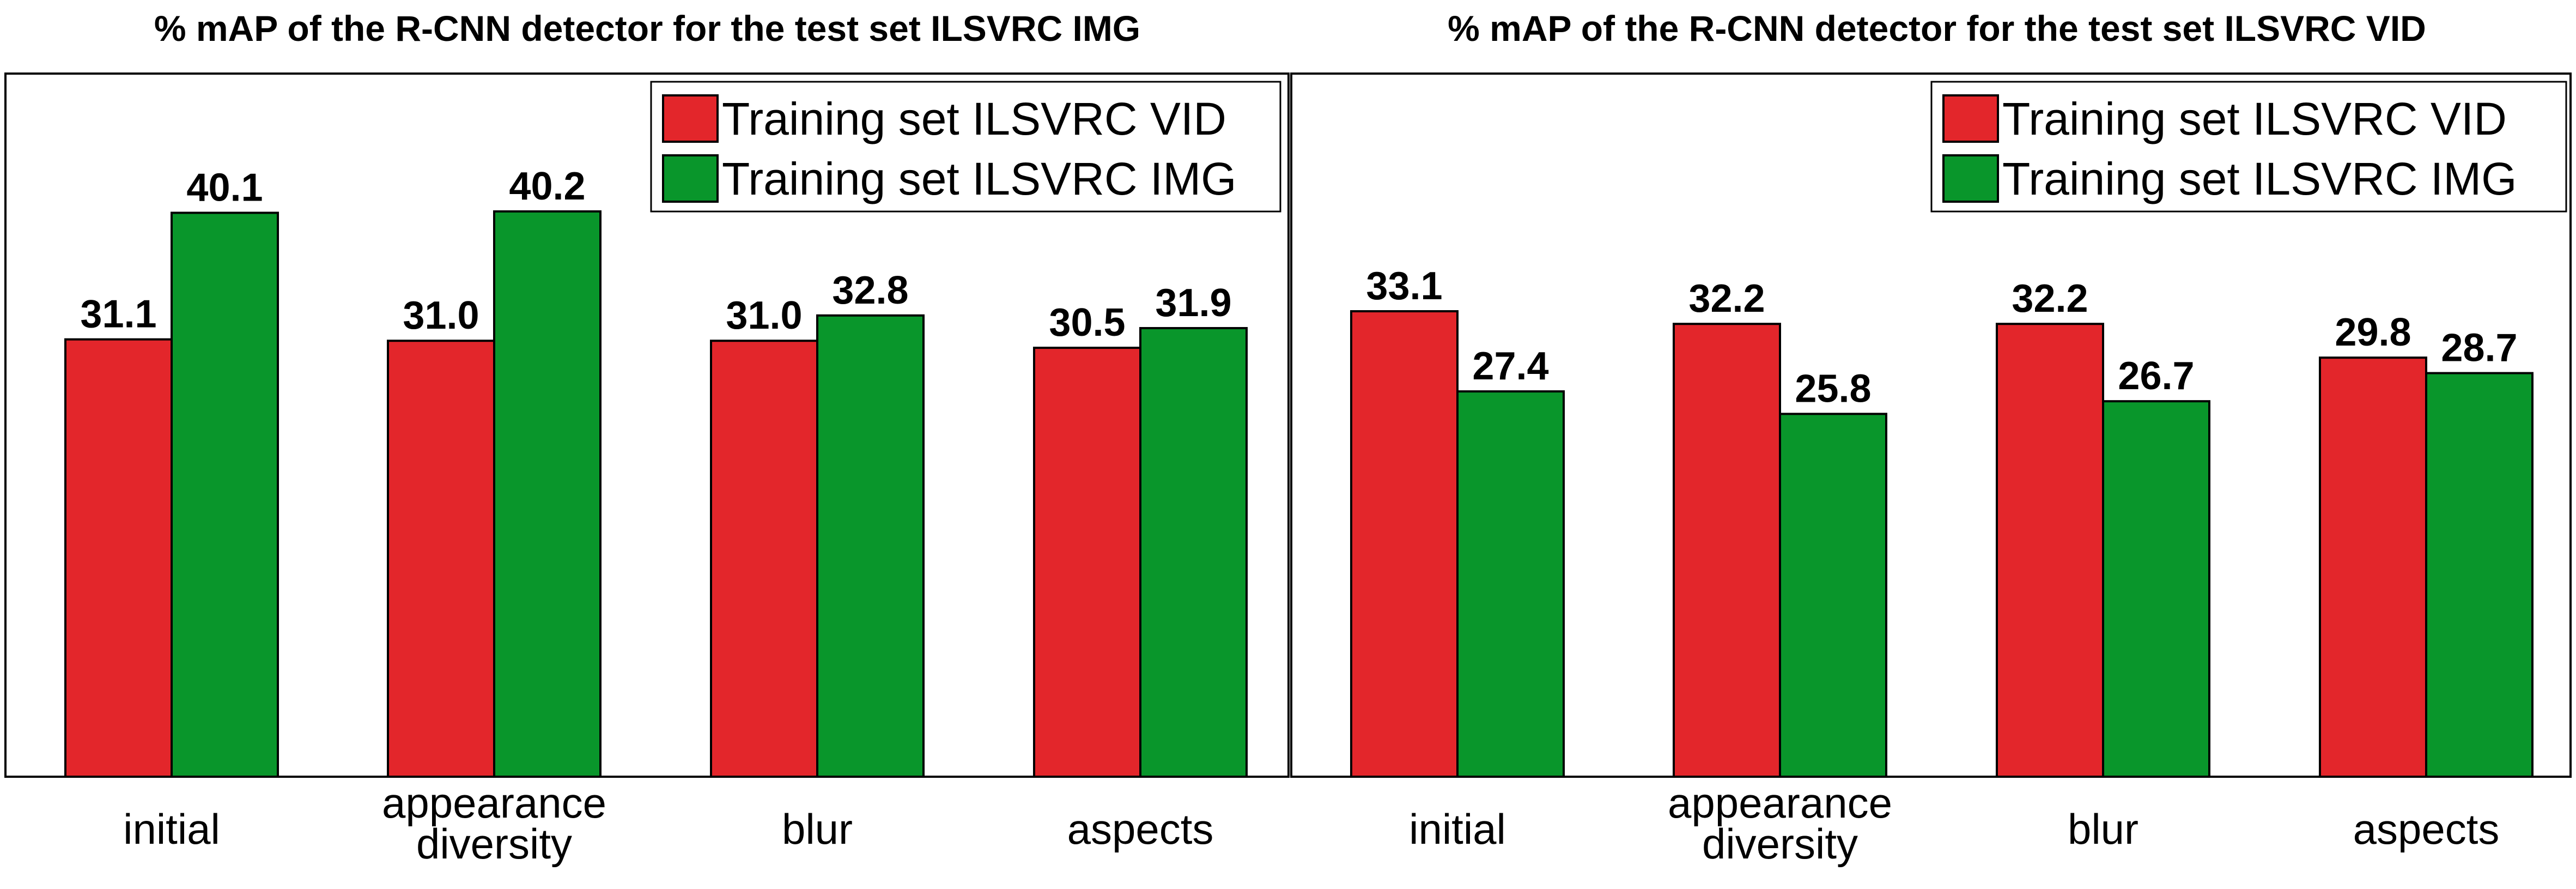 The image size is (2576, 889). I want to click on data-label: 26.7, so click(2156, 376).